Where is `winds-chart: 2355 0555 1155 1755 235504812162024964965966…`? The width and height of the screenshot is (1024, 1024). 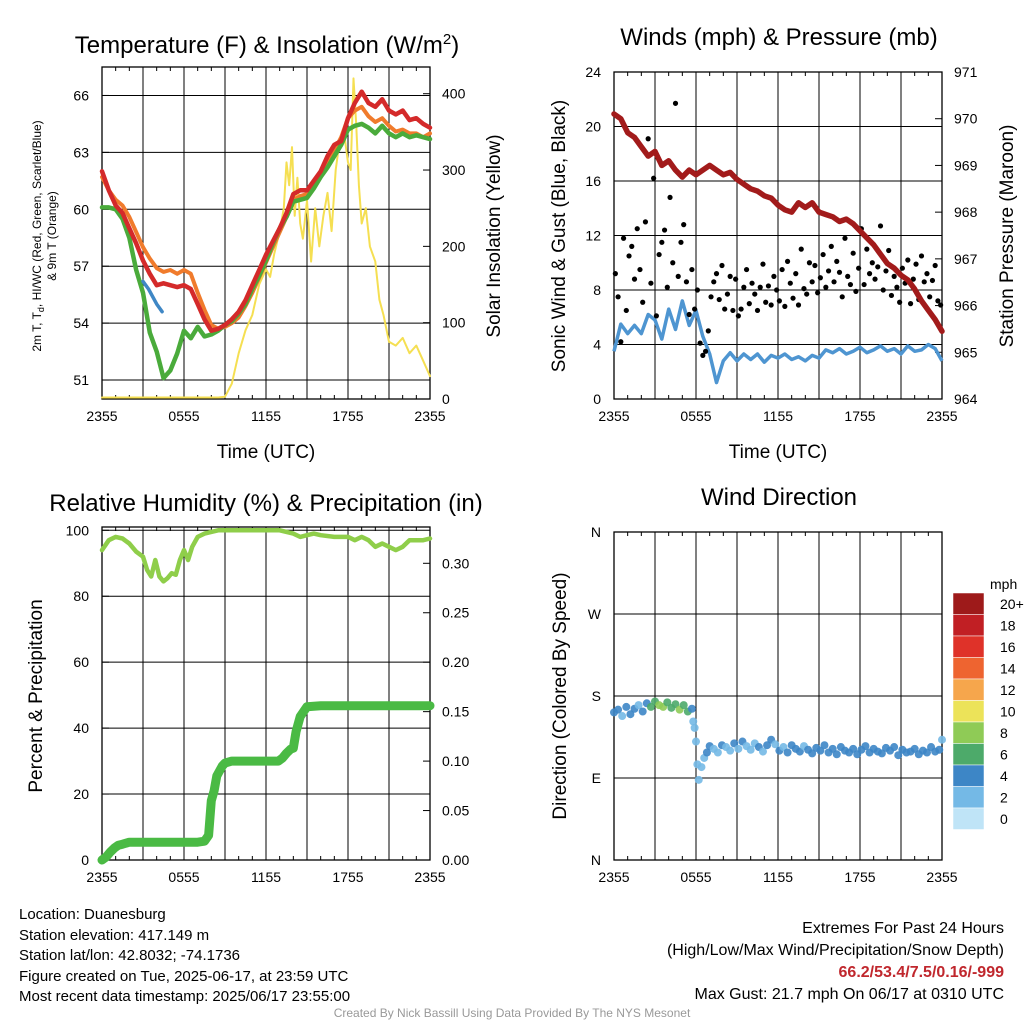
winds-chart: 2355 0555 1155 1755 235504812162024964965966… is located at coordinates (781, 244).